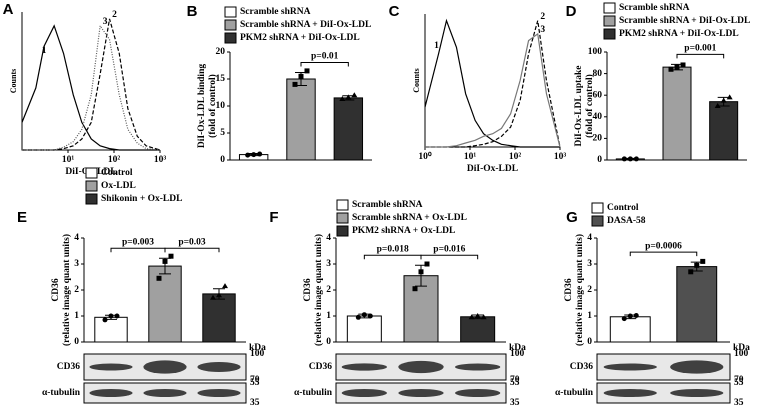 This screenshot has height=407, width=766. I want to click on y-axis-label: DiI-Ox-LDL binding(fold of control), so click(207, 106).